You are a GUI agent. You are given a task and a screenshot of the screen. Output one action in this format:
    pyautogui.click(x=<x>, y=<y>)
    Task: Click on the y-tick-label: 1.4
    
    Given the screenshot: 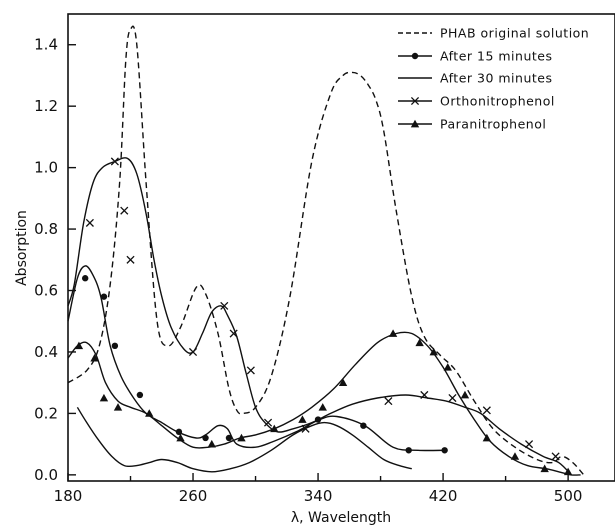 What is the action you would take?
    pyautogui.click(x=46, y=45)
    